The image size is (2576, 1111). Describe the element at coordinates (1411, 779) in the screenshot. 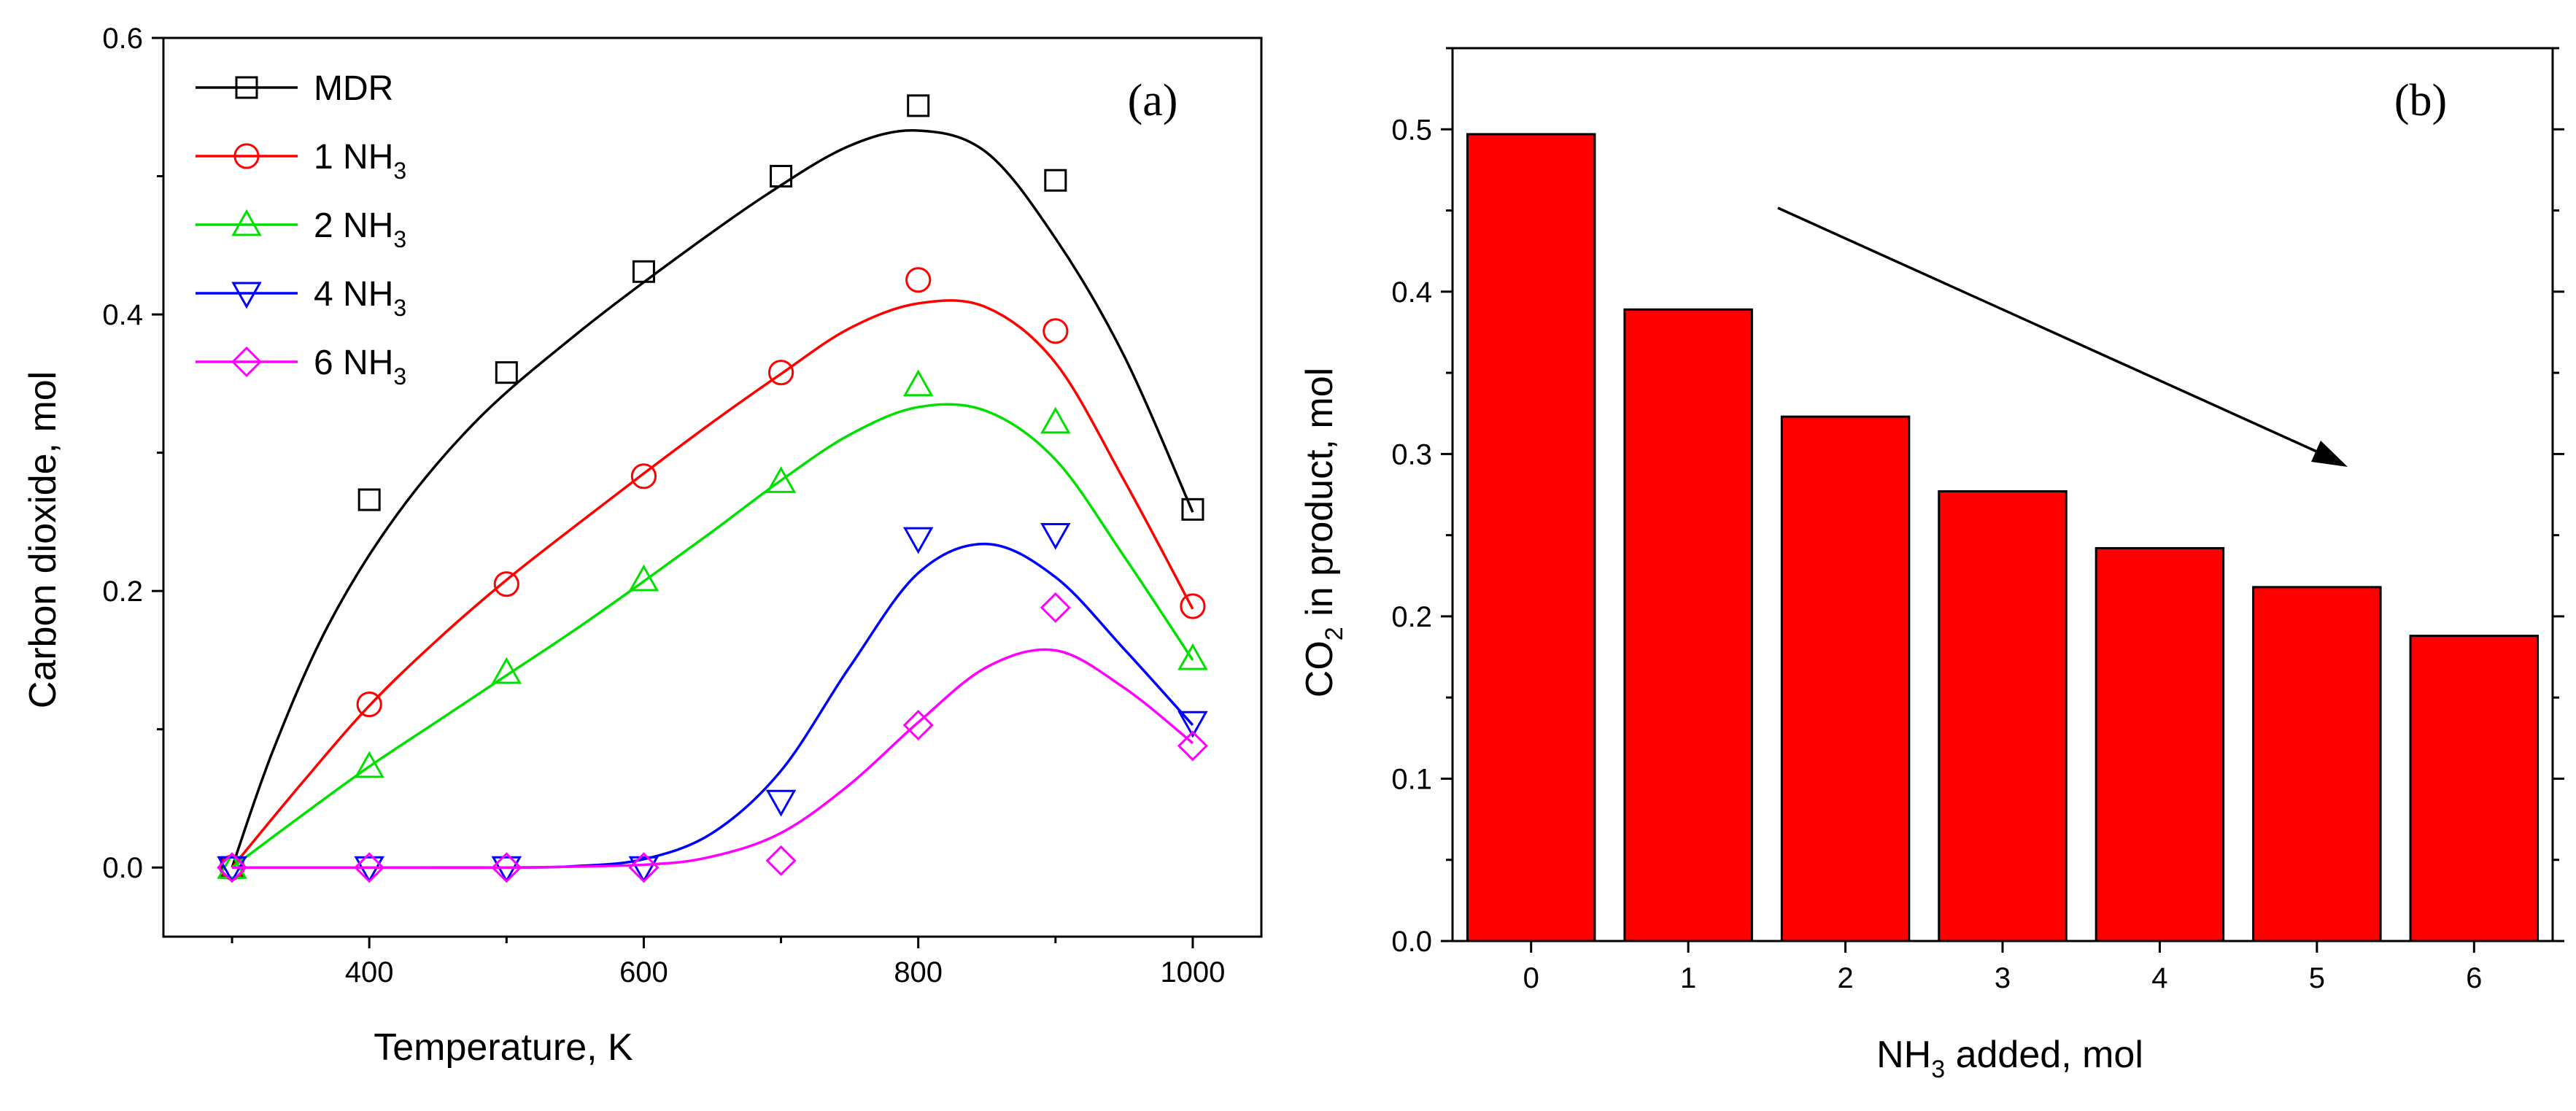

I see `panel-b-y-tick-label: 0.1` at that location.